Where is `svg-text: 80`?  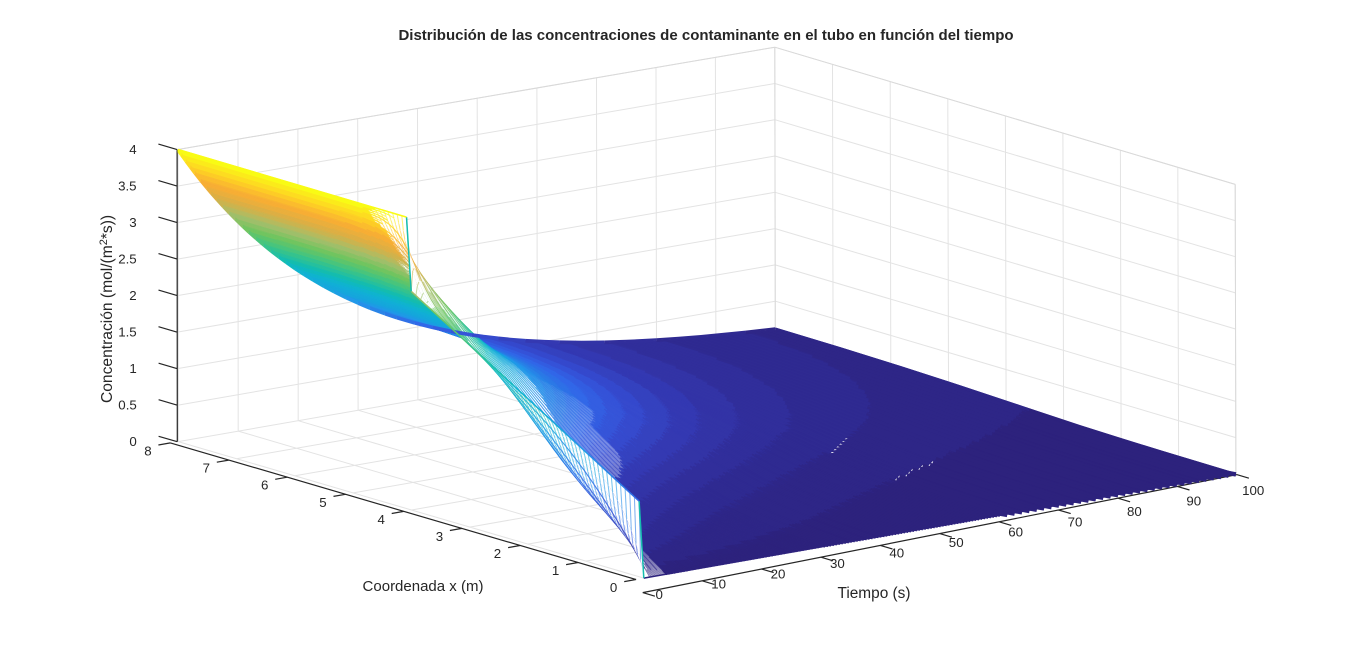
svg-text: 80 is located at coordinates (1134, 511).